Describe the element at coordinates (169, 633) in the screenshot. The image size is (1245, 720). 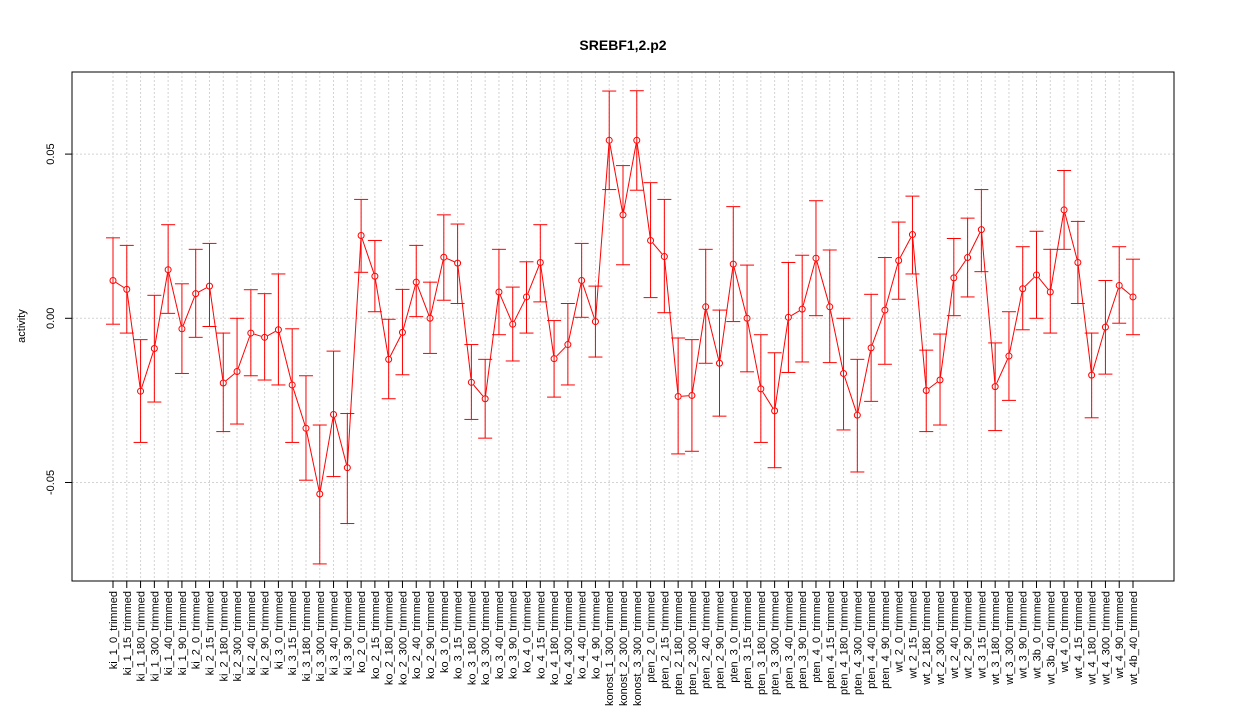
I see `x-tick-label: ki_1_40_trimmed` at that location.